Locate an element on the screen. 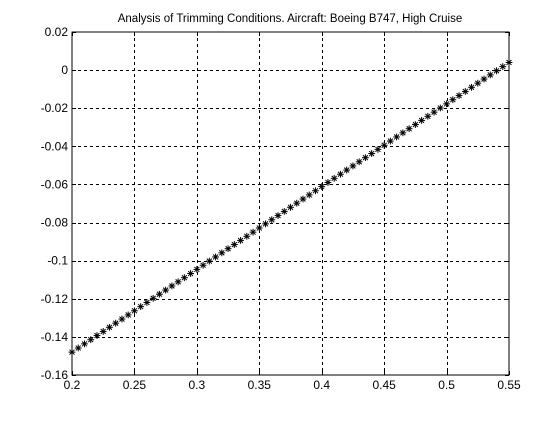 The width and height of the screenshot is (560, 425). x-tick-label: 0.4 is located at coordinates (321, 385).